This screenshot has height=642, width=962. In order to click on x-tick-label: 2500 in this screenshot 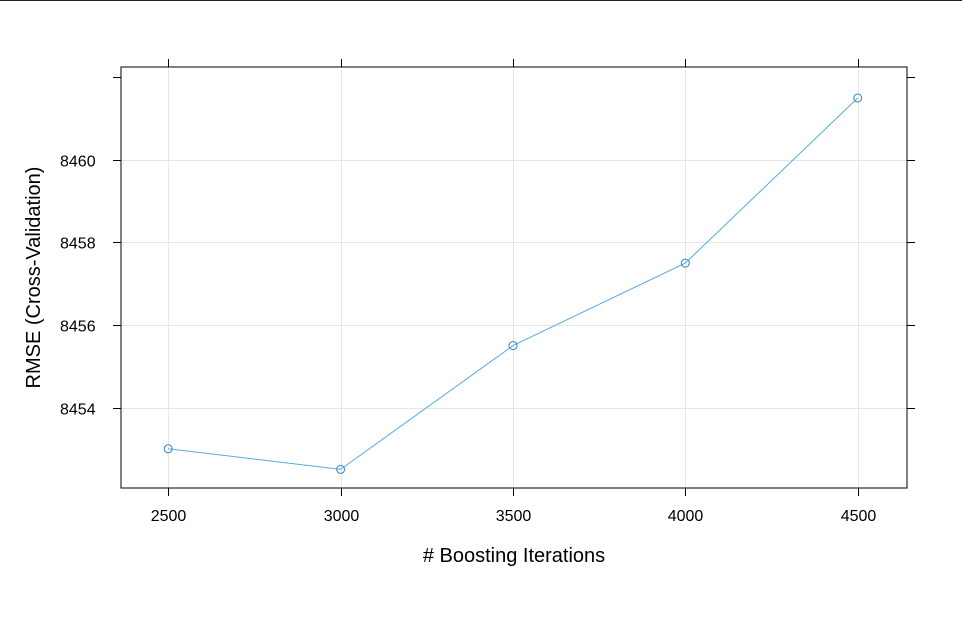, I will do `click(169, 516)`.